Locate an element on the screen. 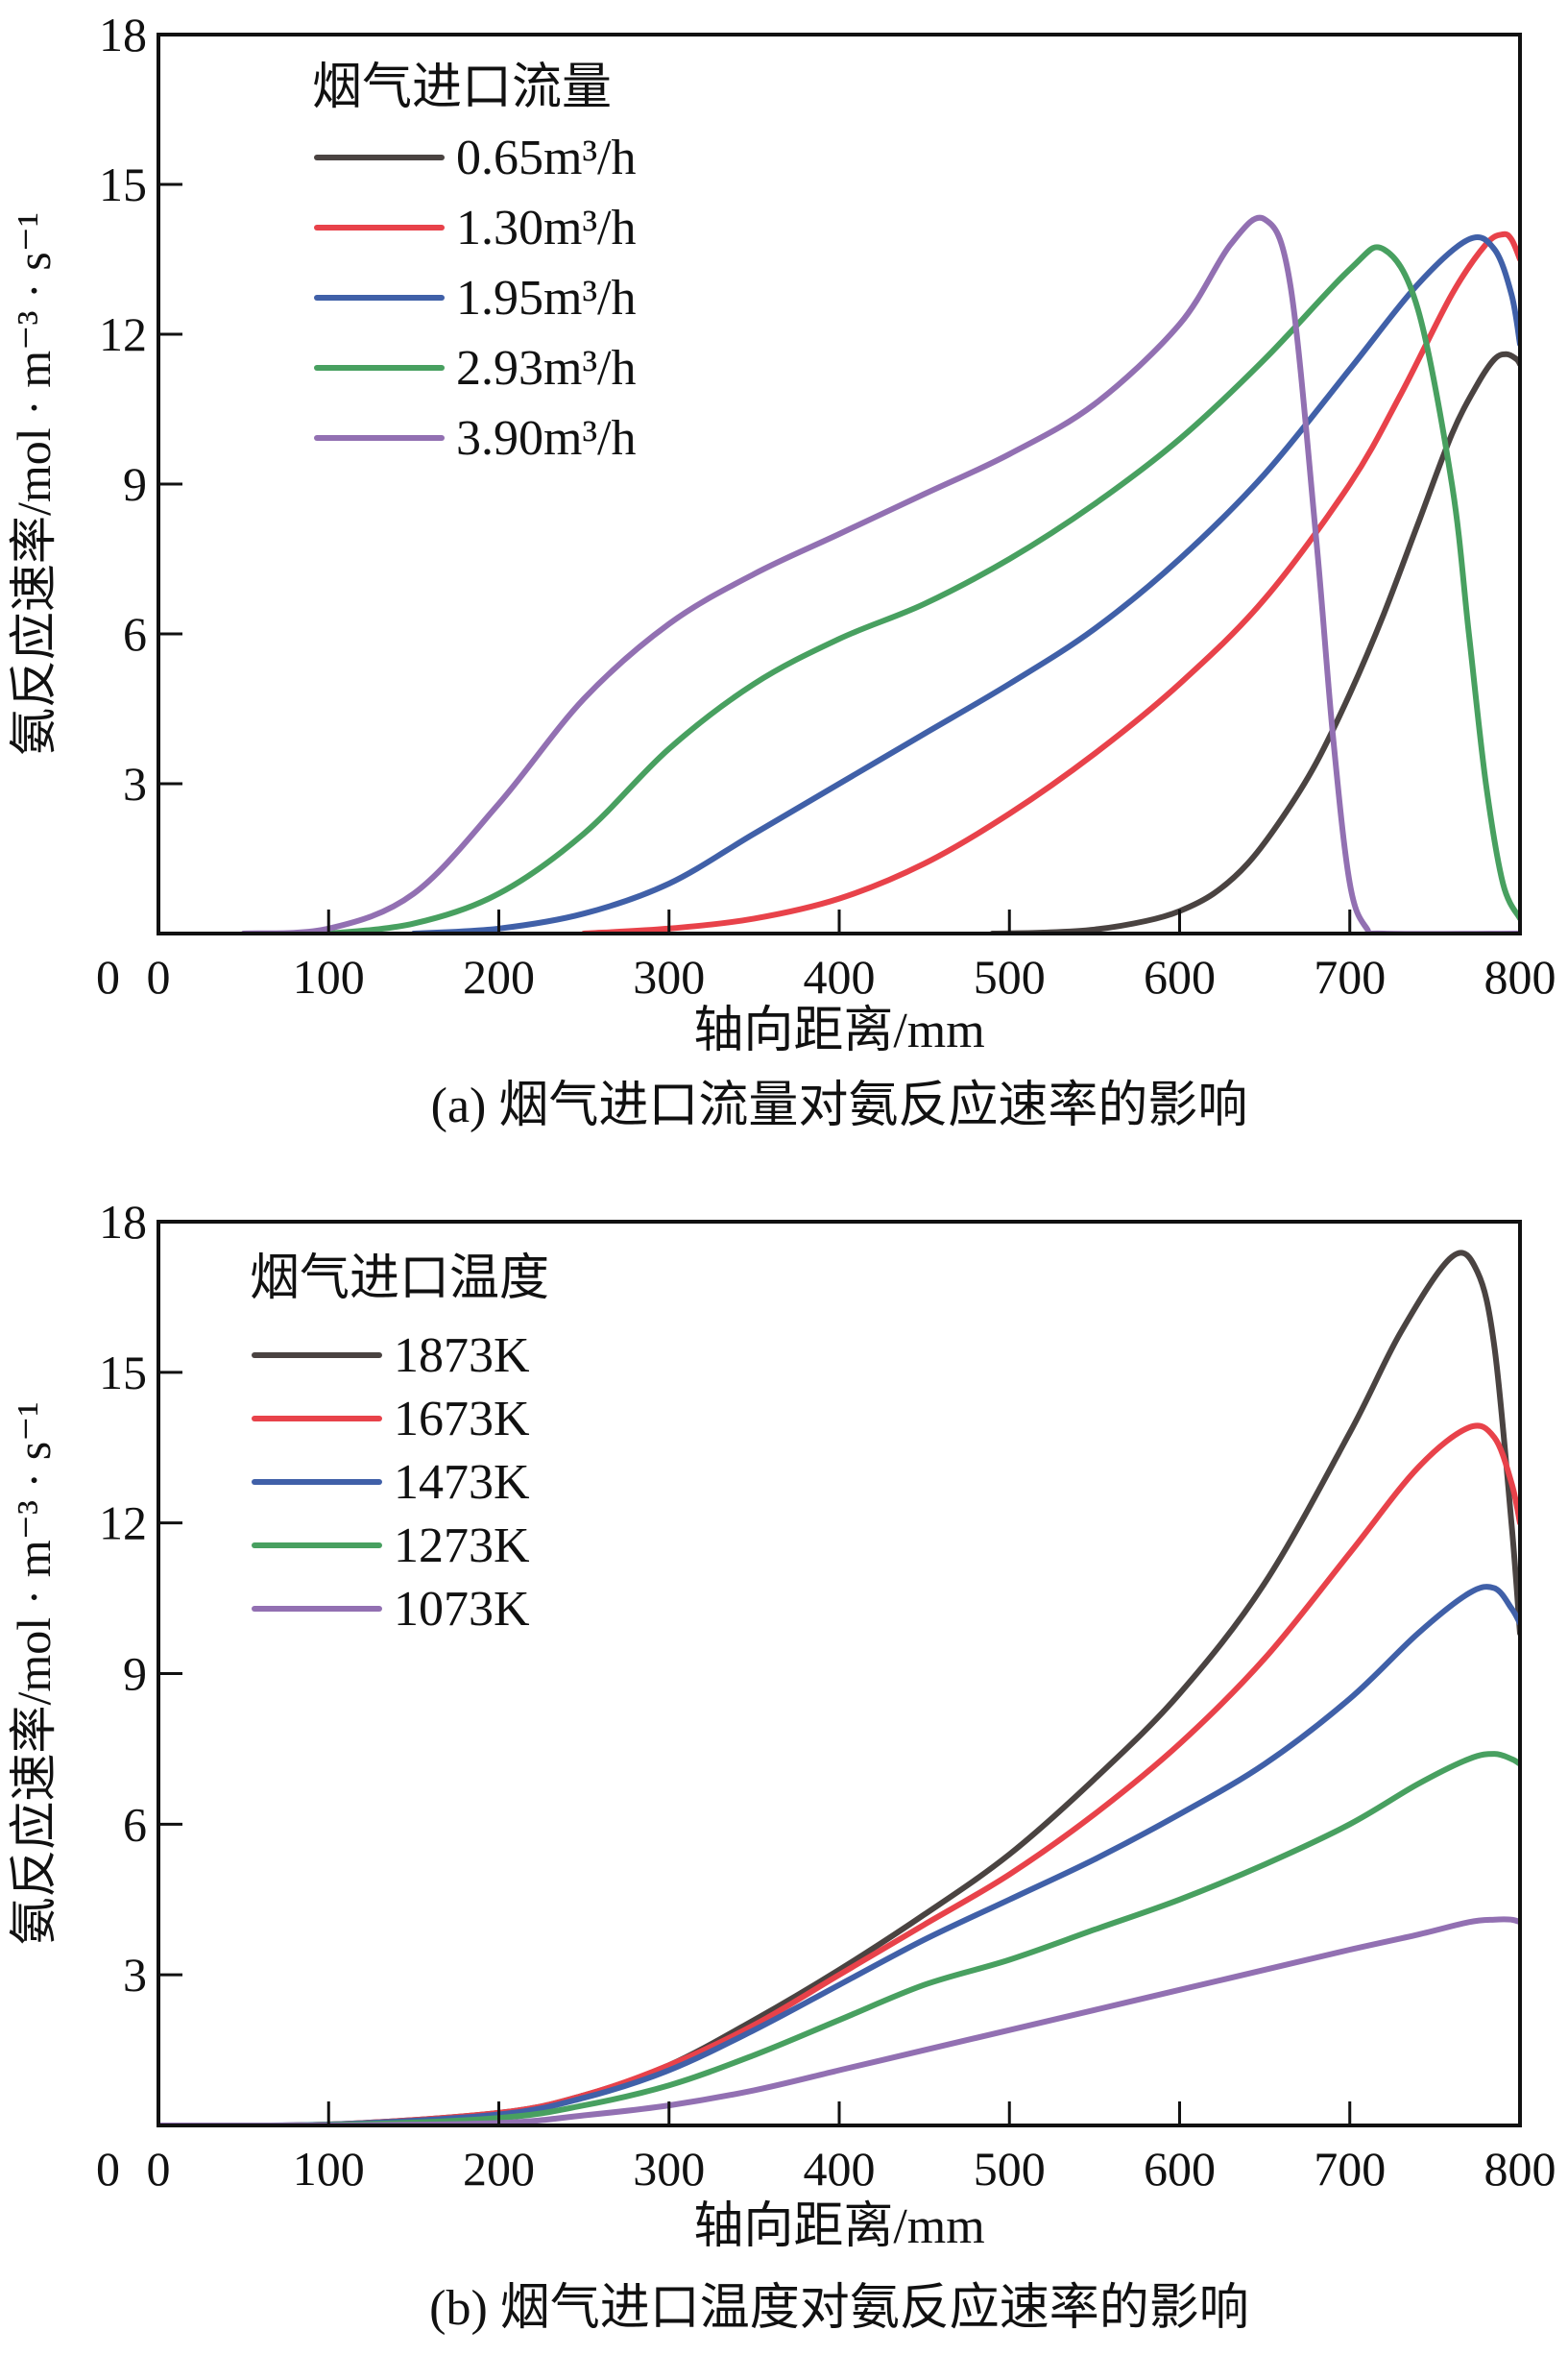  legend-label: 1473K is located at coordinates (462, 1482).